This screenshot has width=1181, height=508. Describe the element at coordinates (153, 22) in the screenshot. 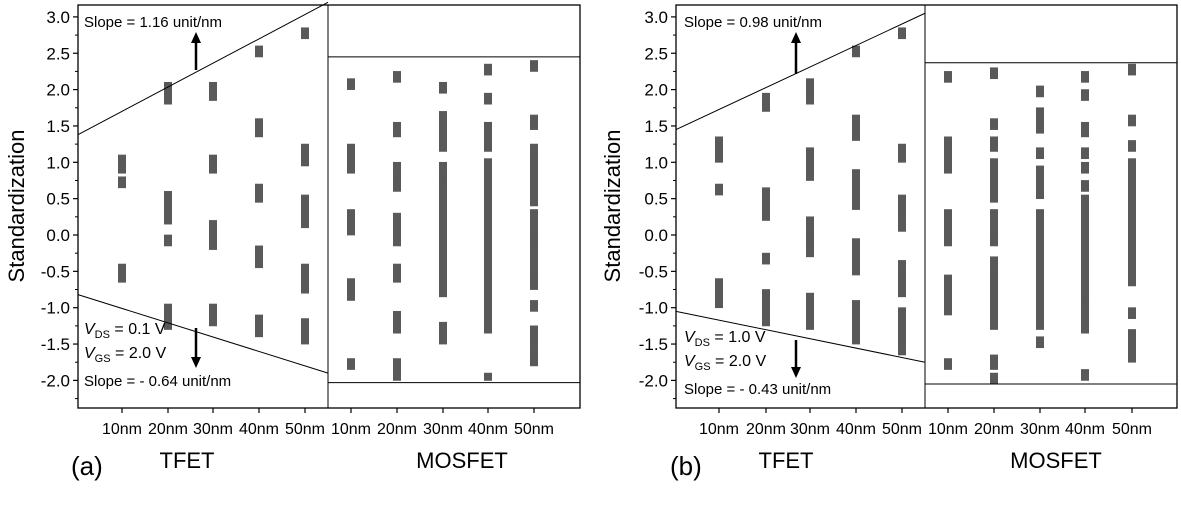

I see `panel-a-upper-slope-annotation: Slope = 1.16 unit/nm` at that location.